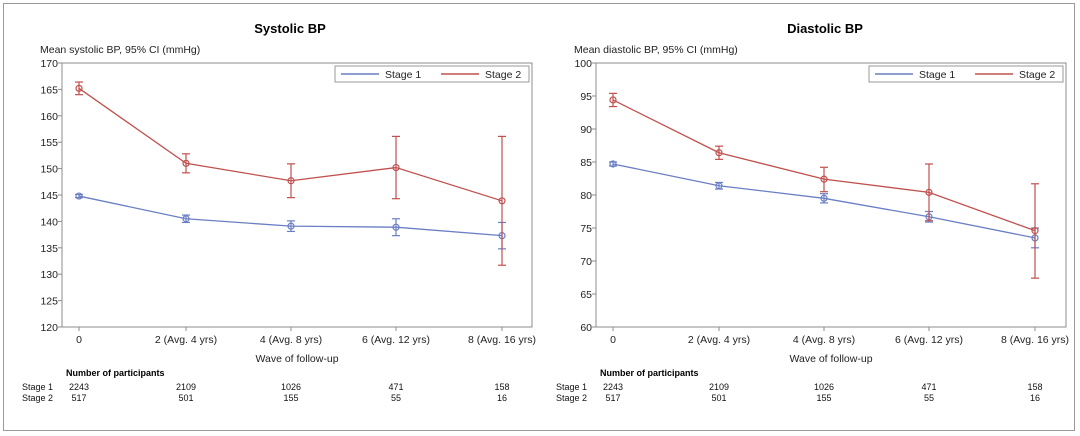  Describe the element at coordinates (49, 64) in the screenshot. I see `y-tick-label: 170` at that location.